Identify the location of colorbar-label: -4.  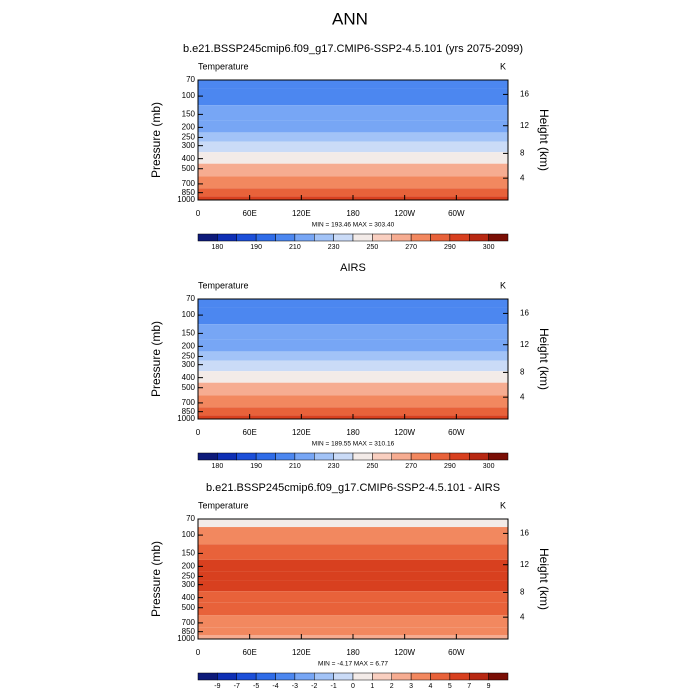
(275, 686).